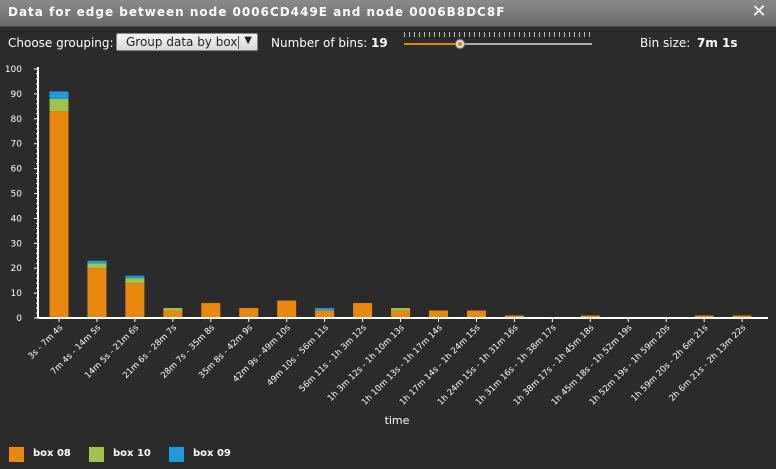 Image resolution: width=776 pixels, height=469 pixels. What do you see at coordinates (17, 95) in the screenshot?
I see `y-tick-label: 90` at bounding box center [17, 95].